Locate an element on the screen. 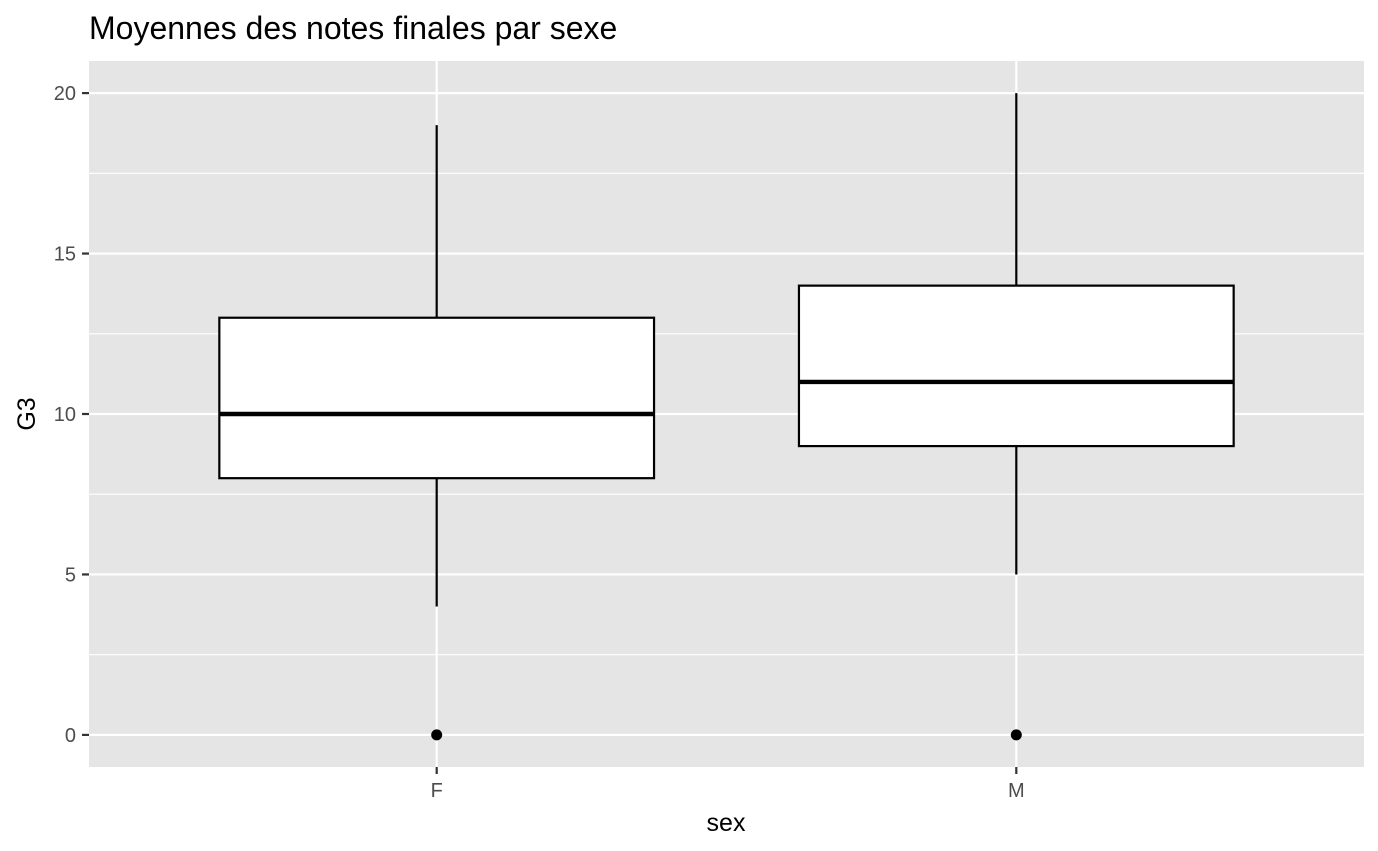 This screenshot has height=851, width=1378. y-tick-label: 0 is located at coordinates (70, 736).